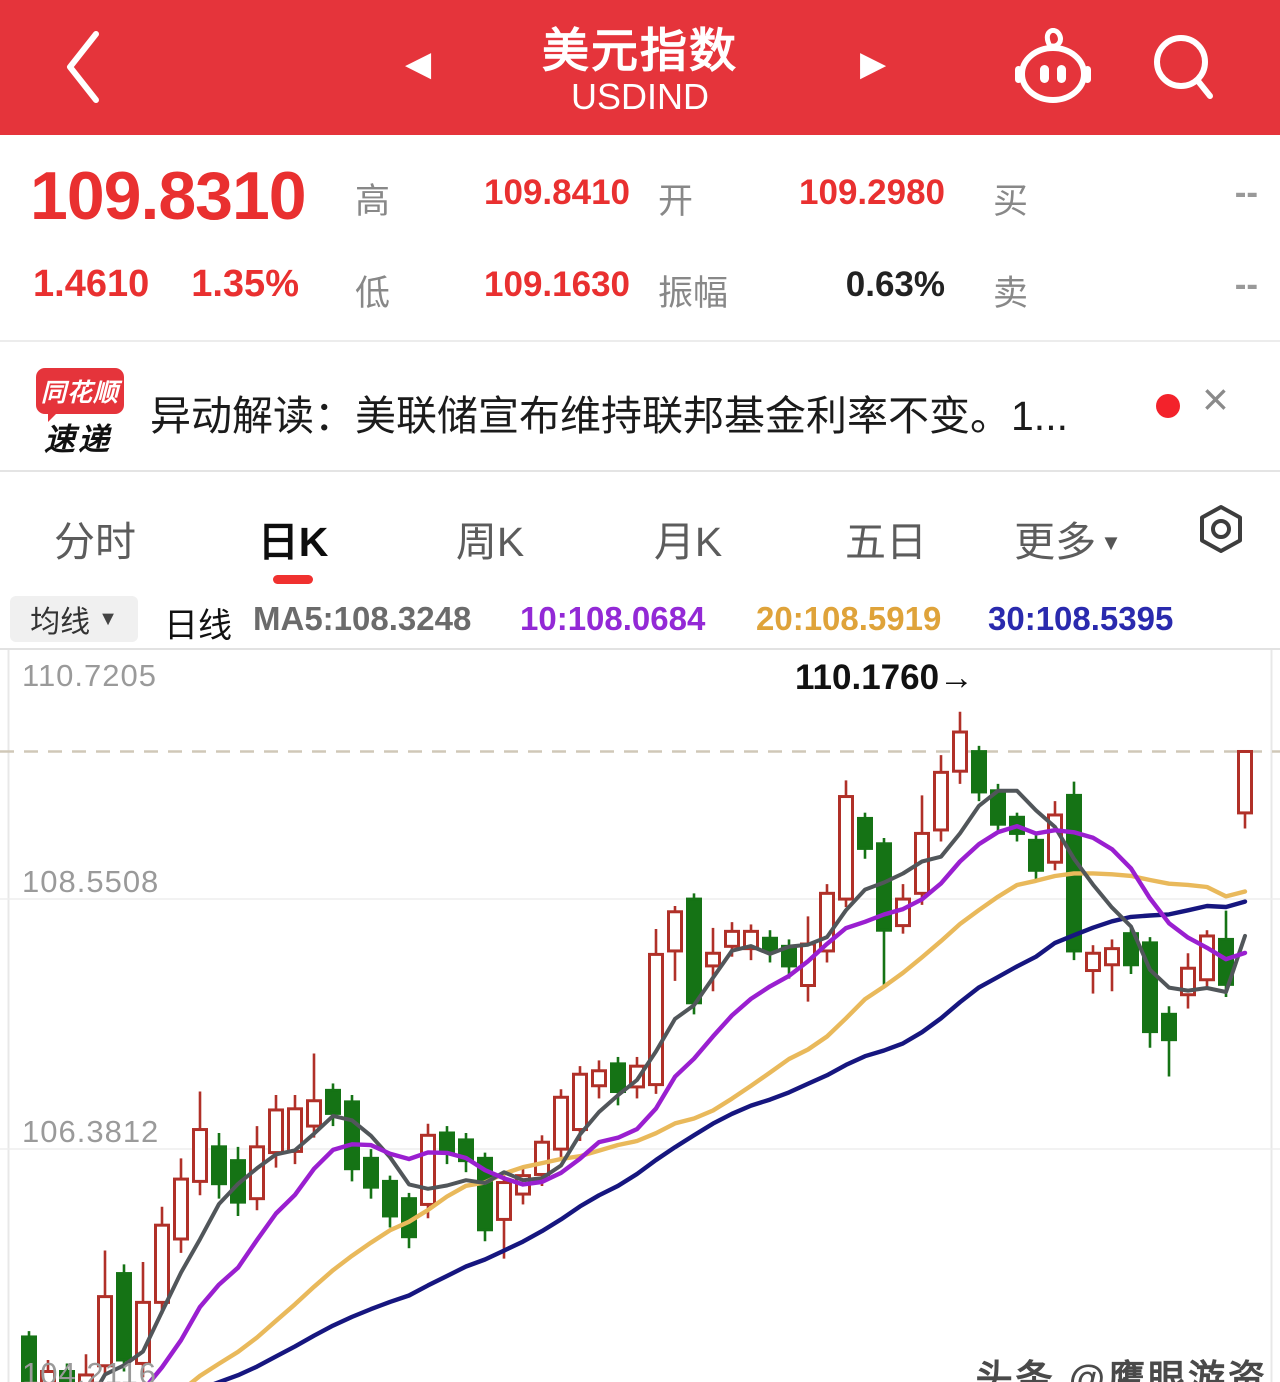 This screenshot has height=1382, width=1280. I want to click on high-label: 高, so click(373, 201).